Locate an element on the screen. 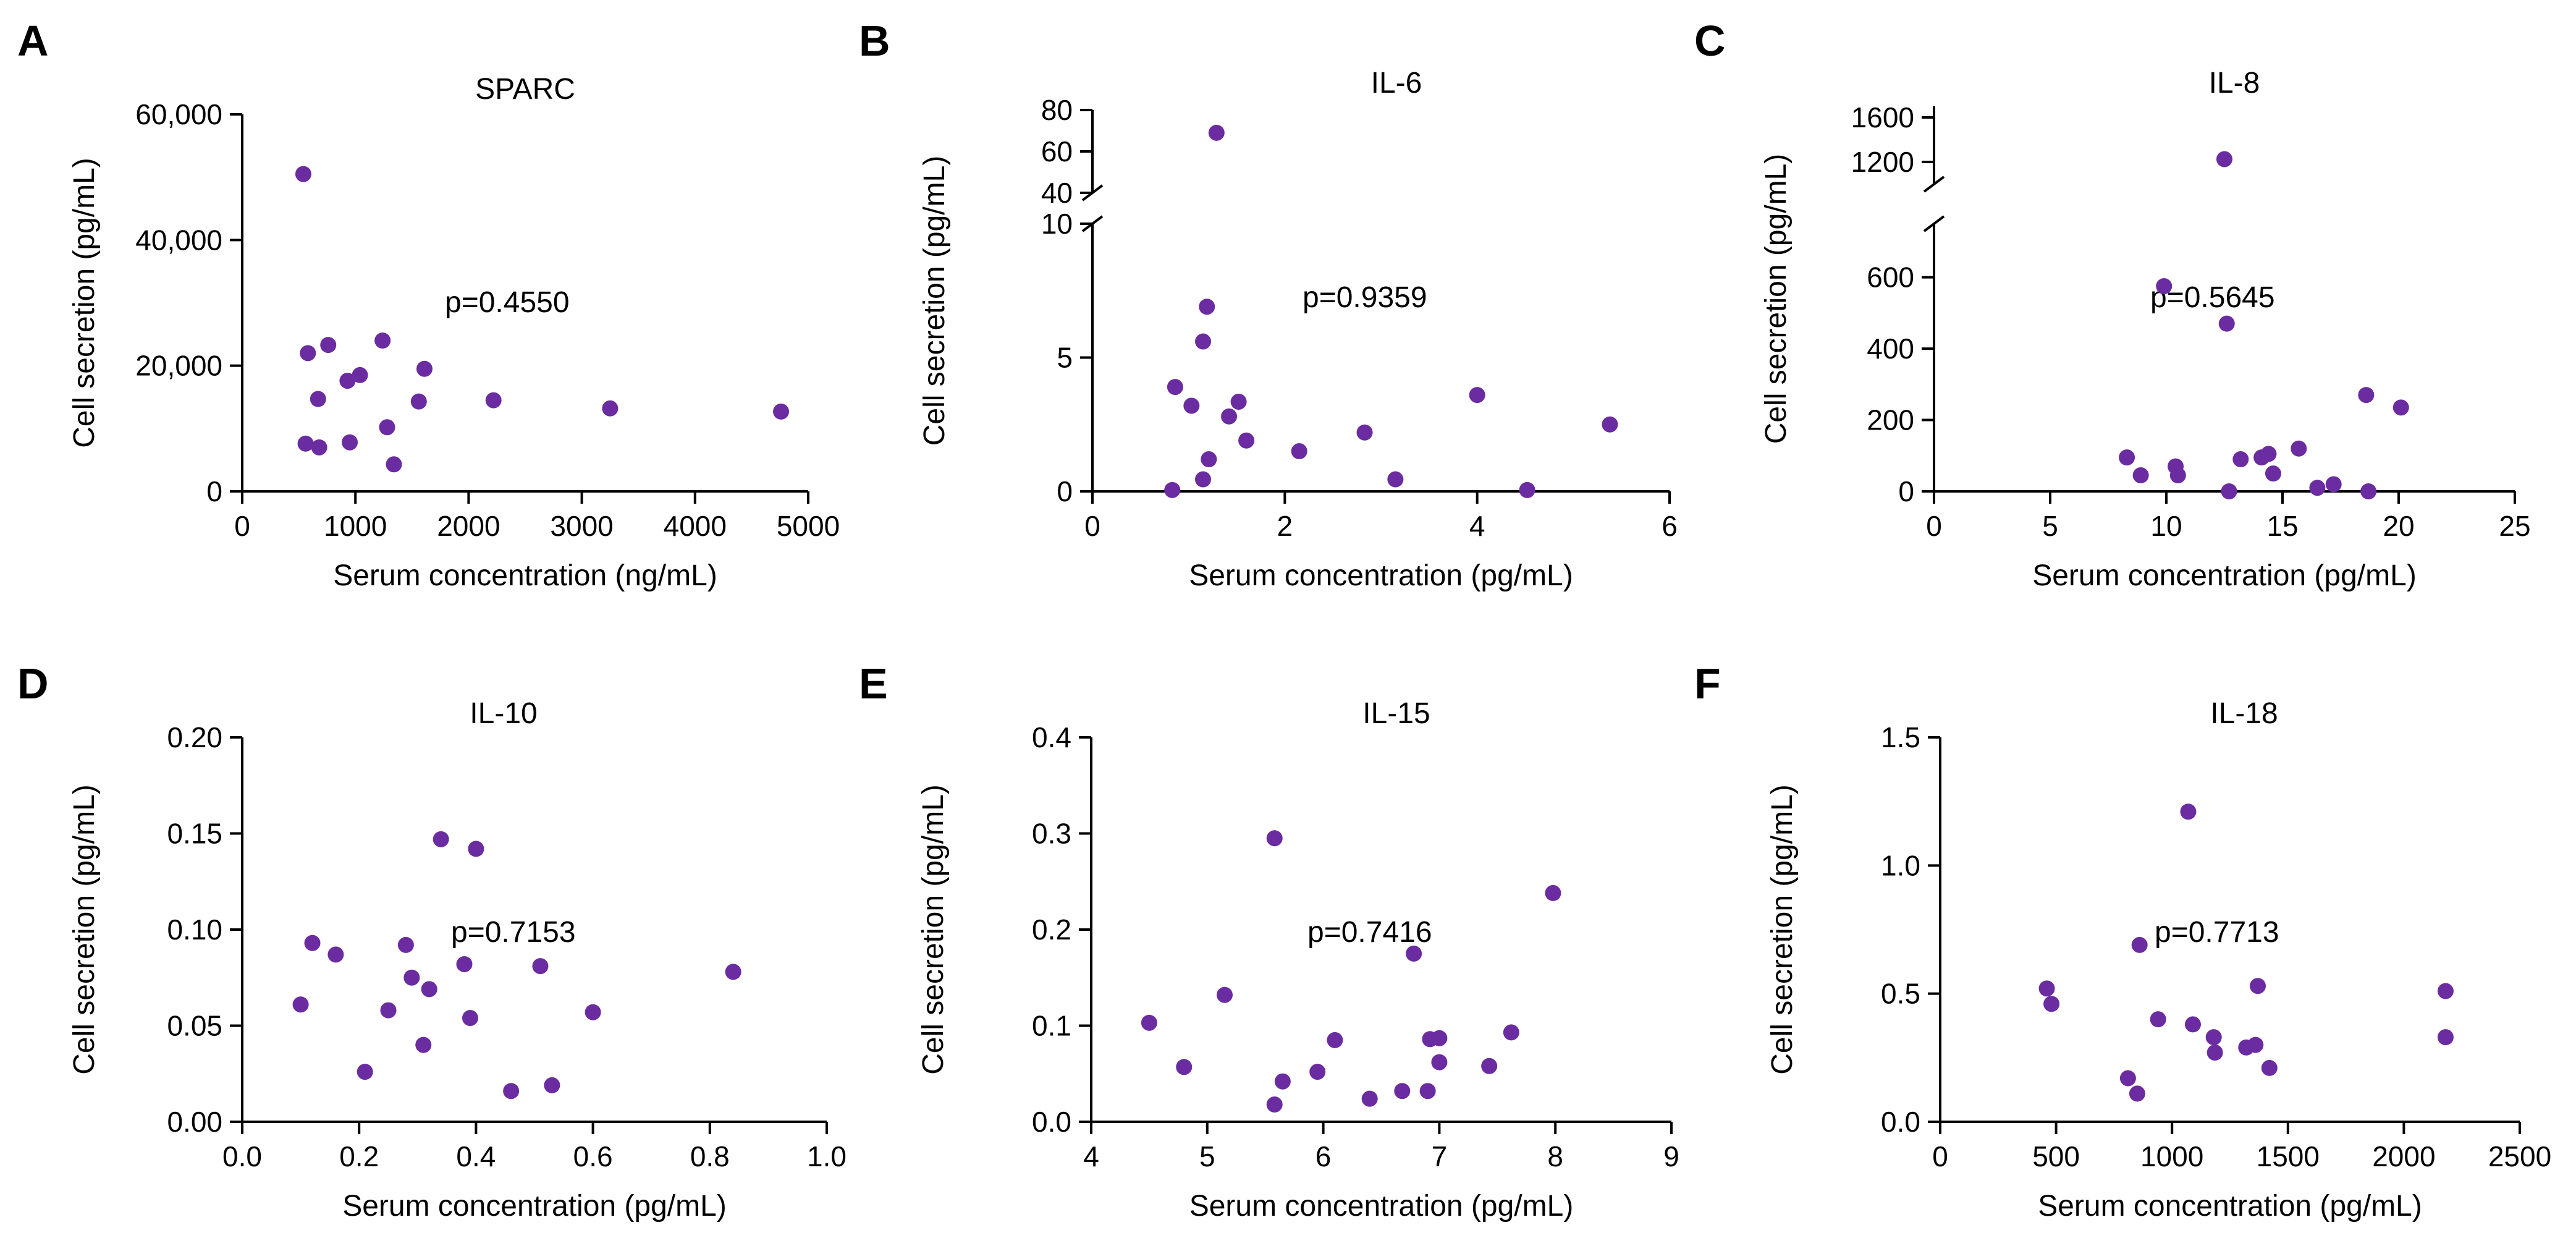 Image resolution: width=2576 pixels, height=1259 pixels. x-tick-label: 1500 is located at coordinates (2288, 1156).